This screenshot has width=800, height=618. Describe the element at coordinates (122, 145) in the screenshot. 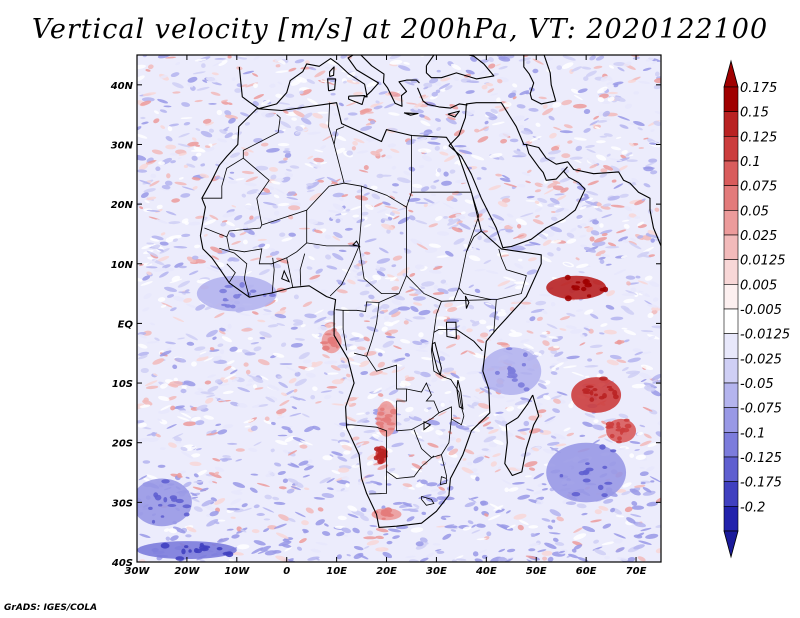

I see `y-tick-label: 30N` at that location.